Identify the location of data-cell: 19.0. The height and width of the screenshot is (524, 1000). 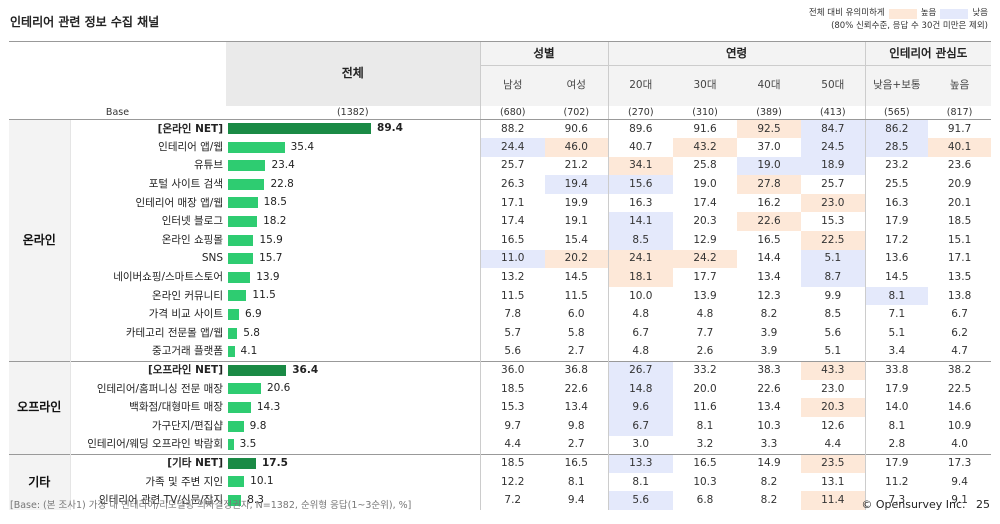
(769, 166).